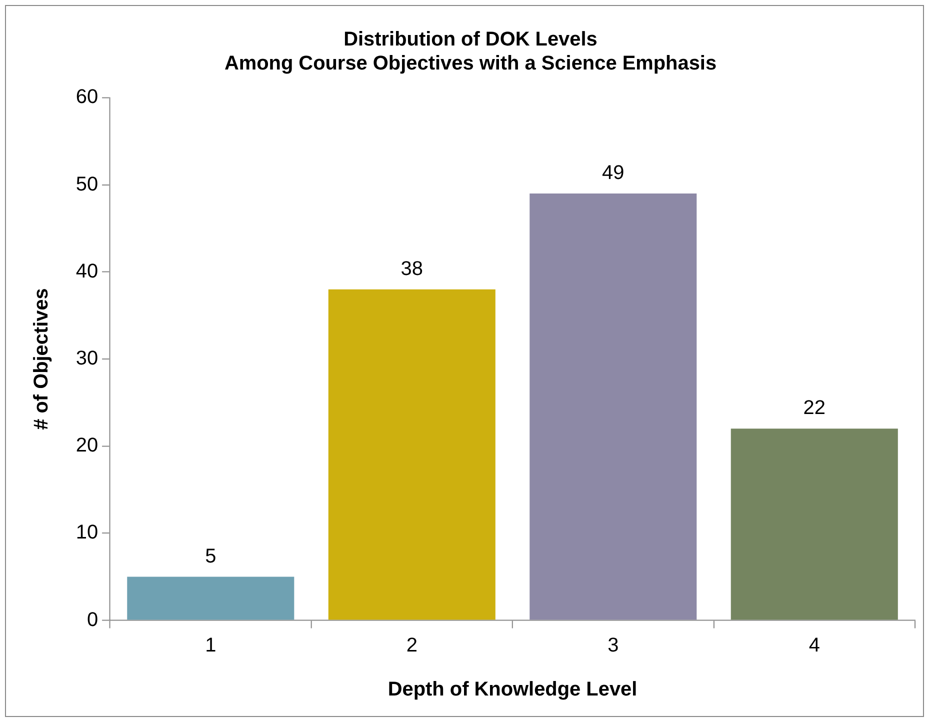 The image size is (933, 726). What do you see at coordinates (92, 619) in the screenshot?
I see `y-tick-label: 0` at bounding box center [92, 619].